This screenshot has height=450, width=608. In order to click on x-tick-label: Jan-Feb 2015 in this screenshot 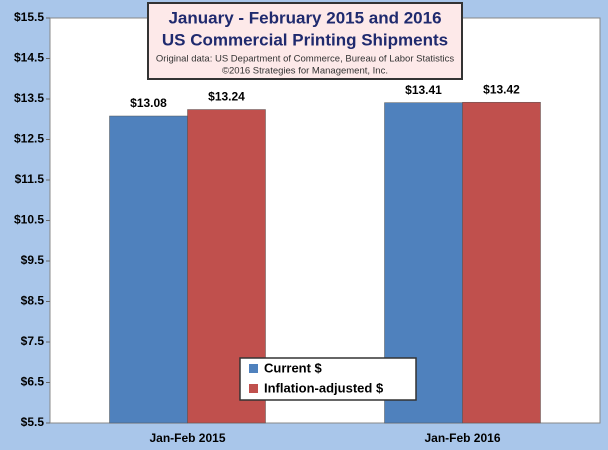, I will do `click(187, 438)`.